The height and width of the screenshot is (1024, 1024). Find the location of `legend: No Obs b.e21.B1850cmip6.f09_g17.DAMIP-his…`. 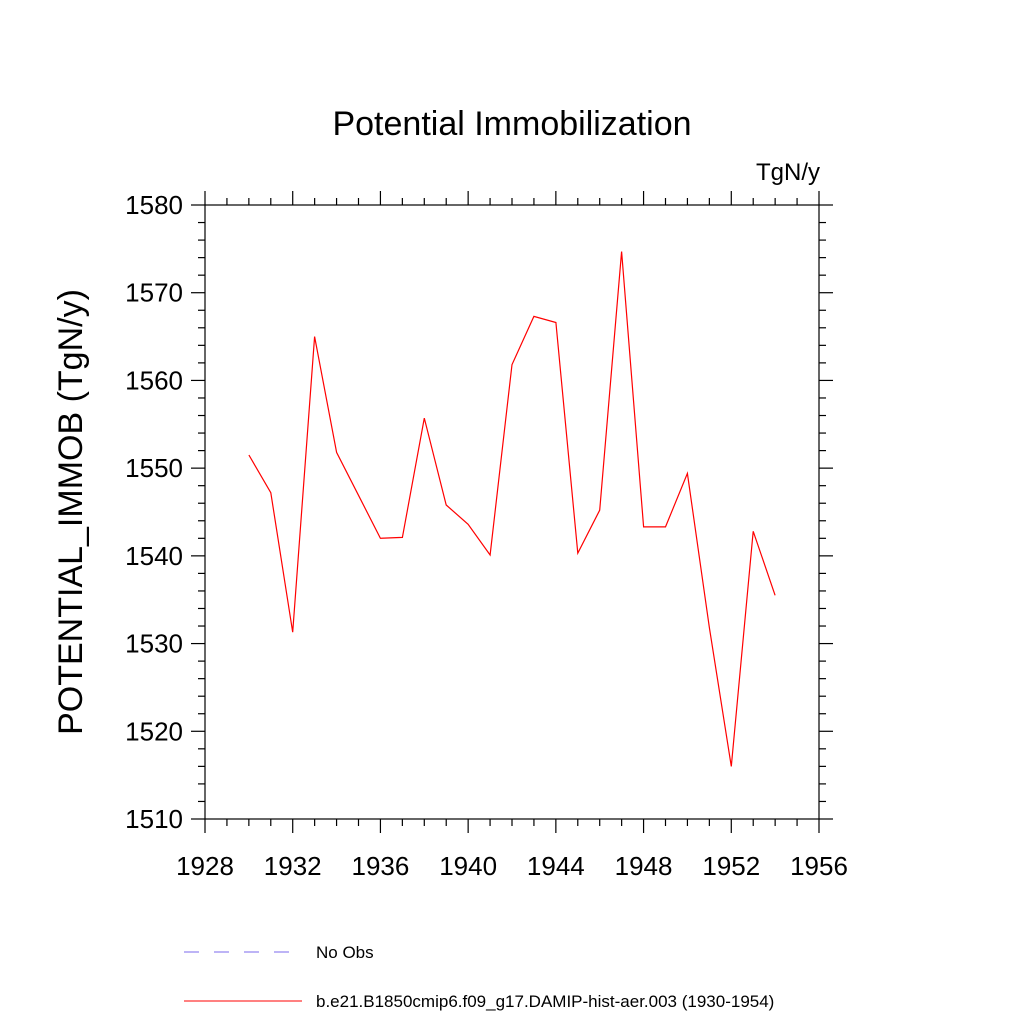

legend: No Obs b.e21.B1850cmip6.f09_g17.DAMIP-his… is located at coordinates (479, 977).